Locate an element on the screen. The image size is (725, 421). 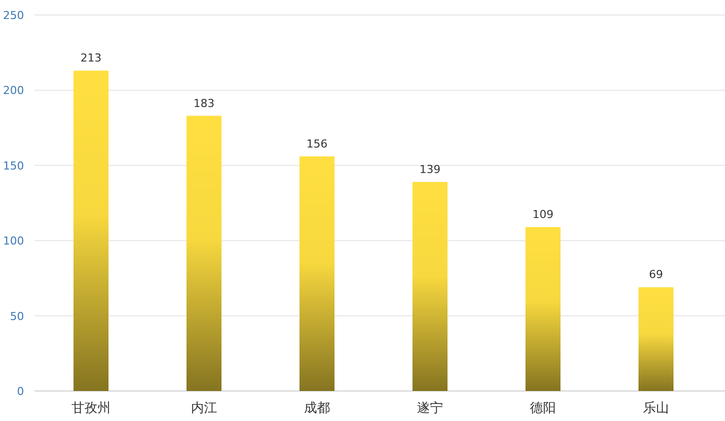
data-label: 213 is located at coordinates (91, 58).